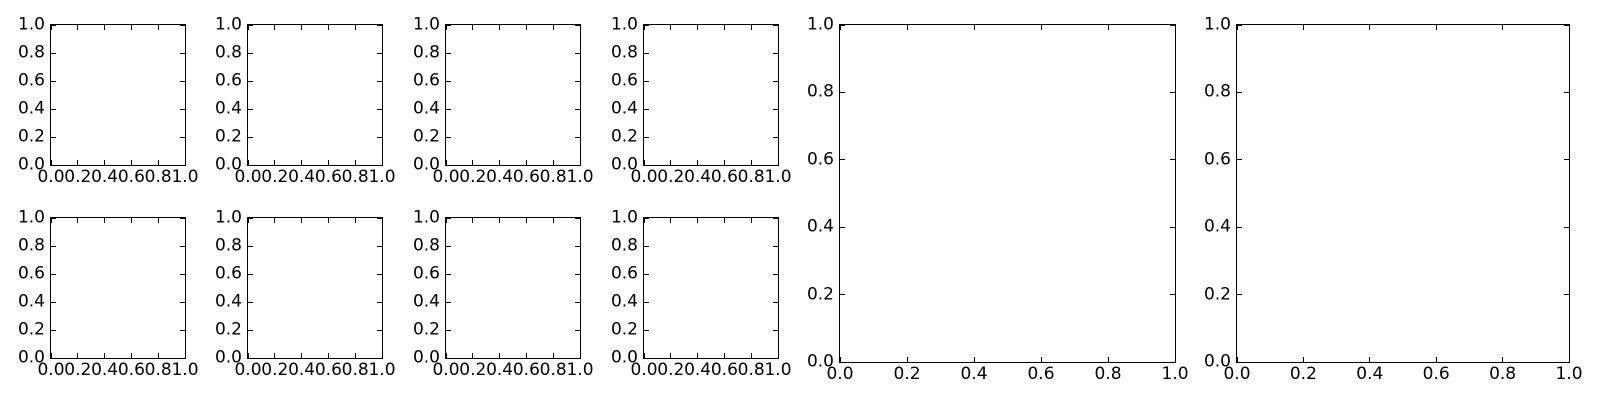 Image resolution: width=1600 pixels, height=400 pixels. Describe the element at coordinates (778, 370) in the screenshot. I see `x-tick-label: 1.0` at that location.